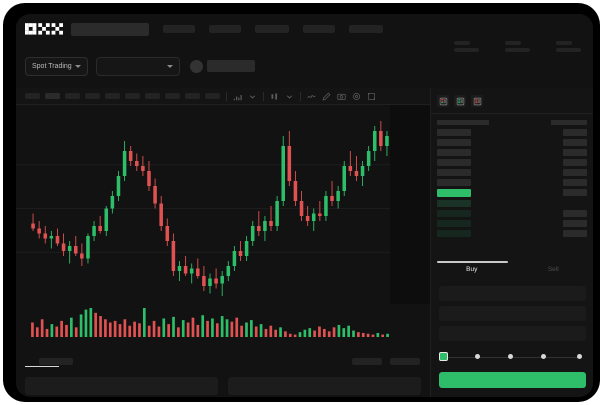 This screenshot has height=405, width=603. I want to click on okx-logo-icon, so click(44, 29).